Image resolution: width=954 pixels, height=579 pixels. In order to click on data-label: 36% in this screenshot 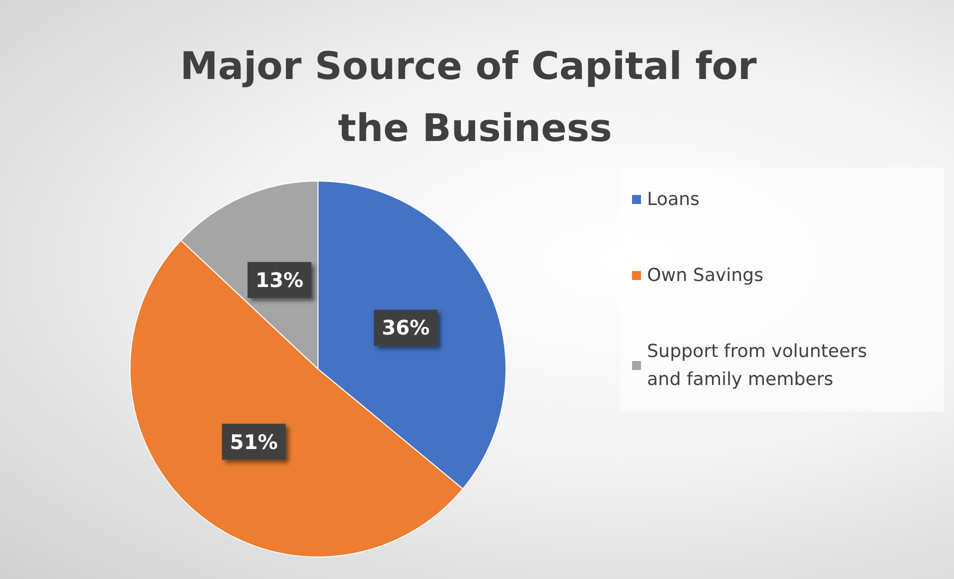, I will do `click(406, 328)`.